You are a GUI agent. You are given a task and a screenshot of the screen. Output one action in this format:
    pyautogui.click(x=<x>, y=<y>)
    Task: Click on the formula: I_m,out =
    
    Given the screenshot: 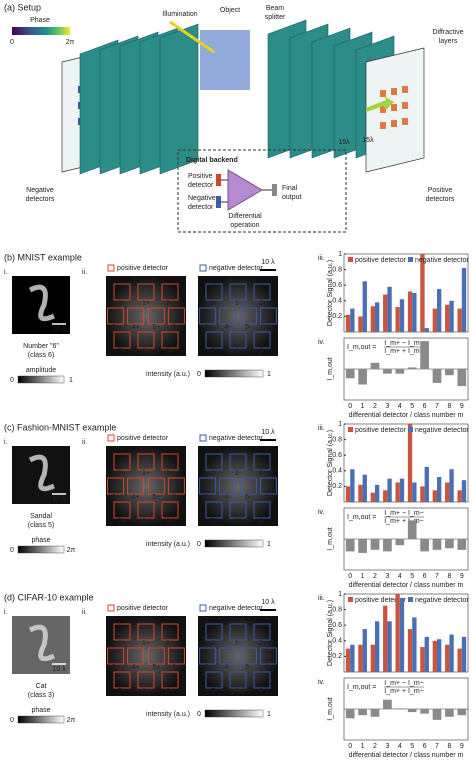 What is the action you would take?
    pyautogui.click(x=361, y=517)
    